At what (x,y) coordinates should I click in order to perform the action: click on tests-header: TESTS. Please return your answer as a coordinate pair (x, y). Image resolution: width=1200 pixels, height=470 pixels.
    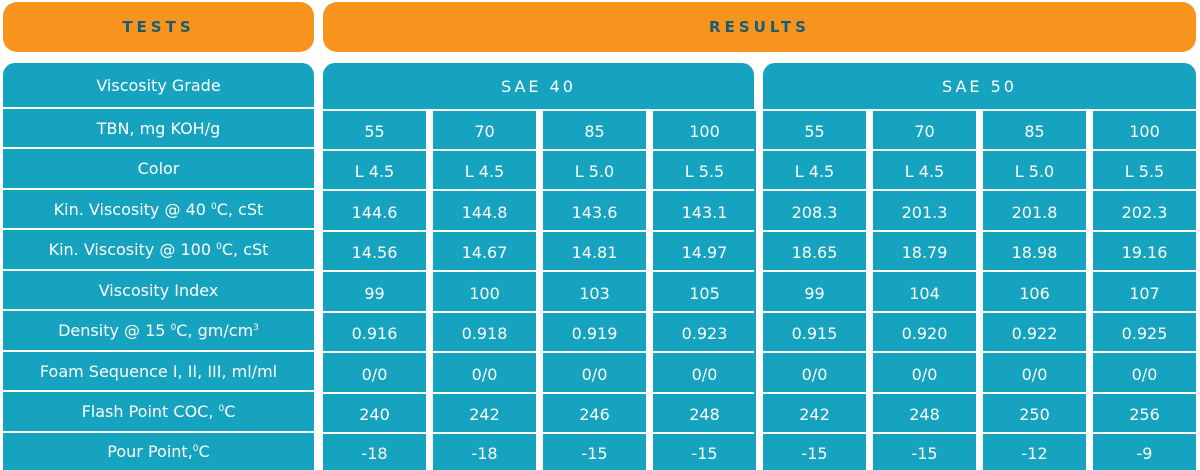
    Looking at the image, I should click on (158, 27).